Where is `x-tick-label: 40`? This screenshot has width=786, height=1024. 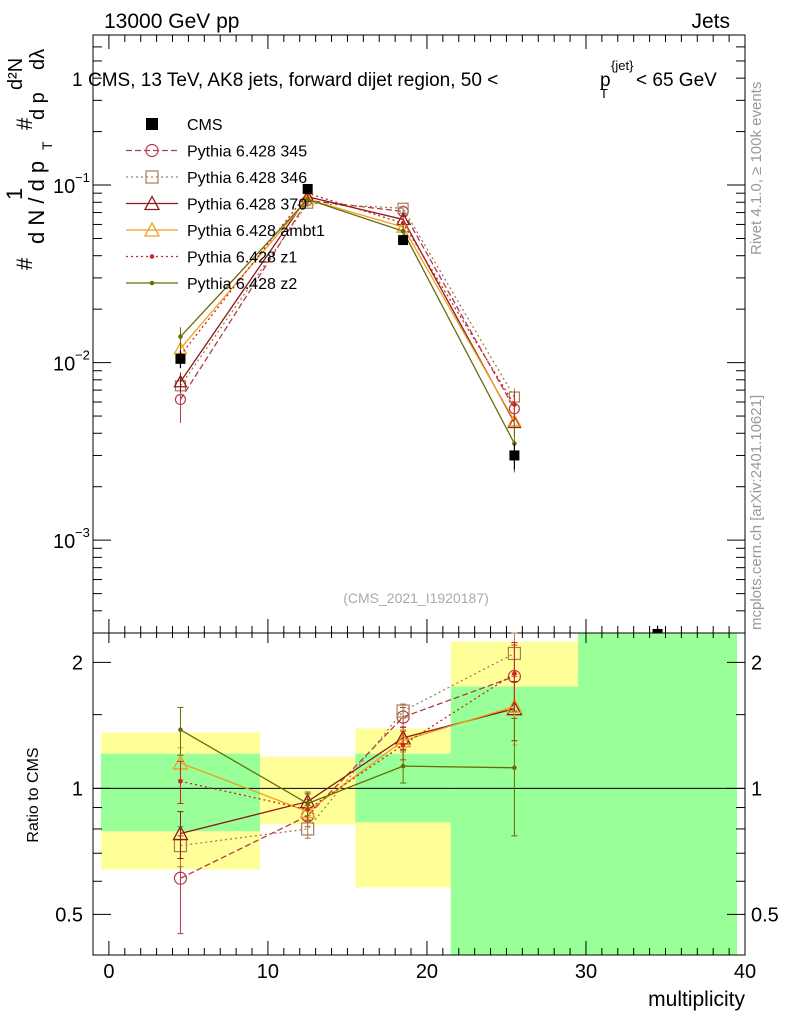
x-tick-label: 40 is located at coordinates (745, 972).